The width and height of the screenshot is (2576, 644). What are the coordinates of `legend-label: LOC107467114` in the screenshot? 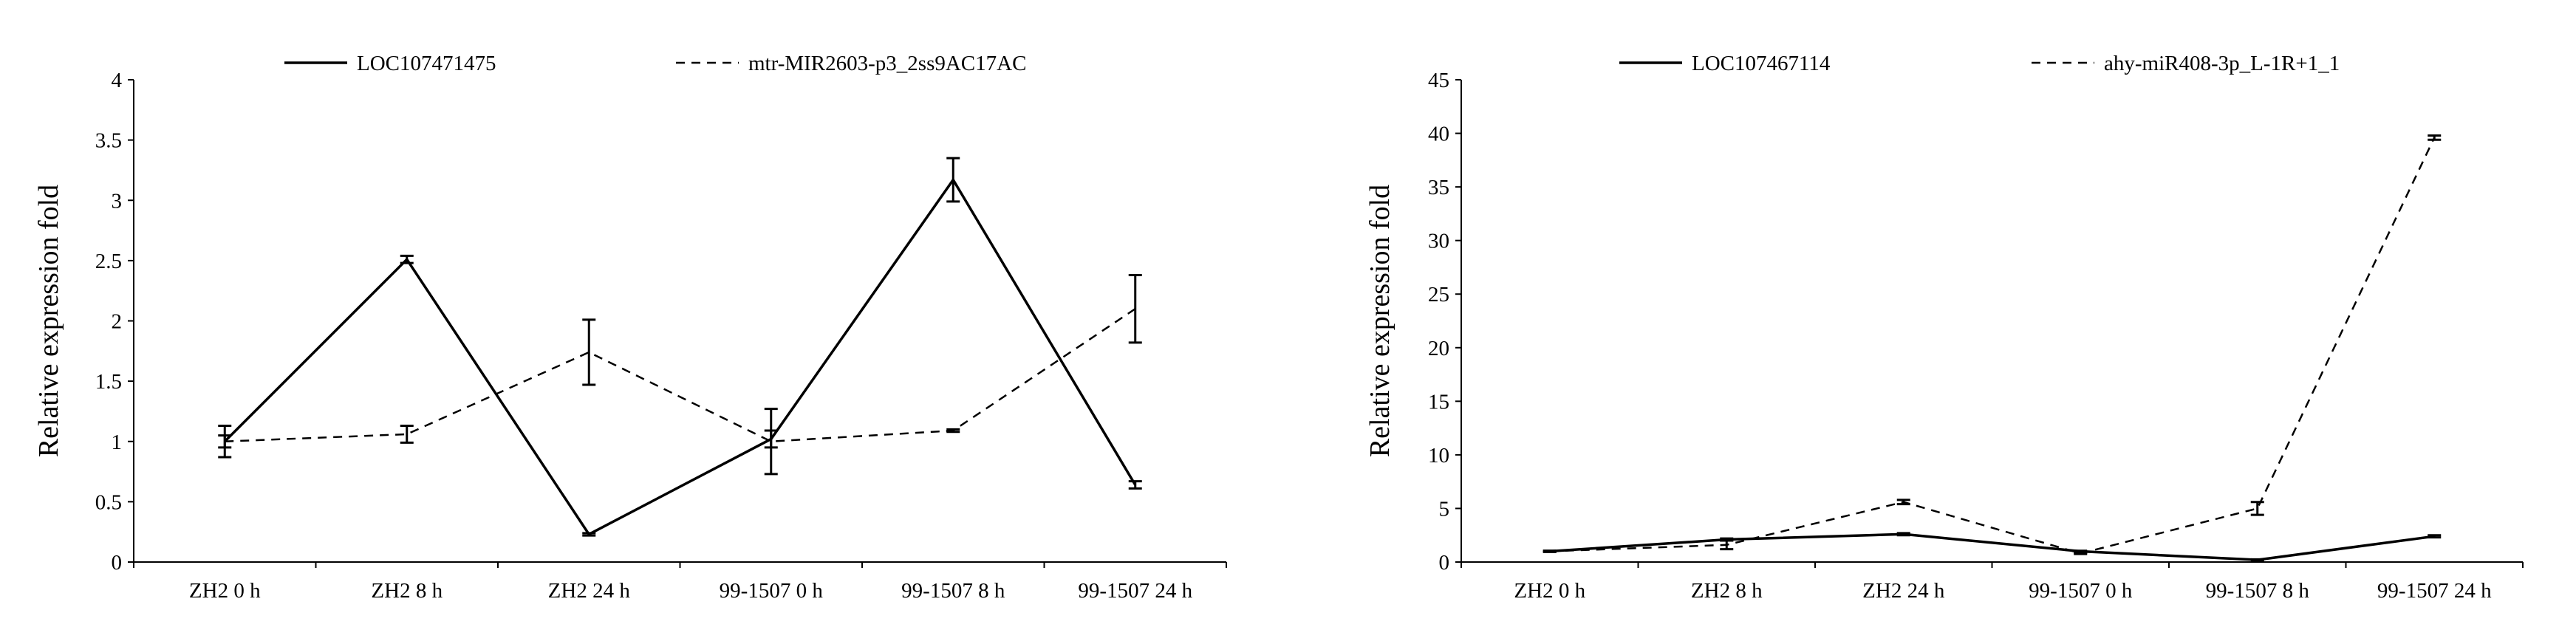 It's located at (1761, 63).